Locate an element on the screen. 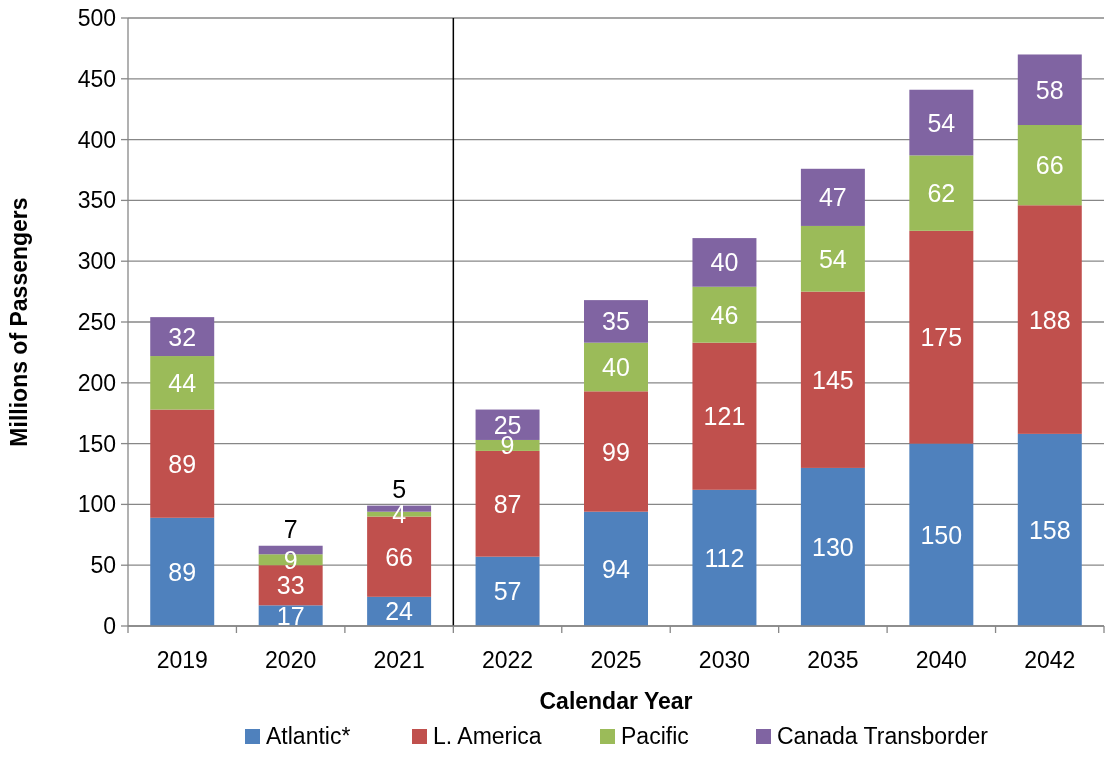 The height and width of the screenshot is (762, 1110). legend-label: Pacific is located at coordinates (655, 736).